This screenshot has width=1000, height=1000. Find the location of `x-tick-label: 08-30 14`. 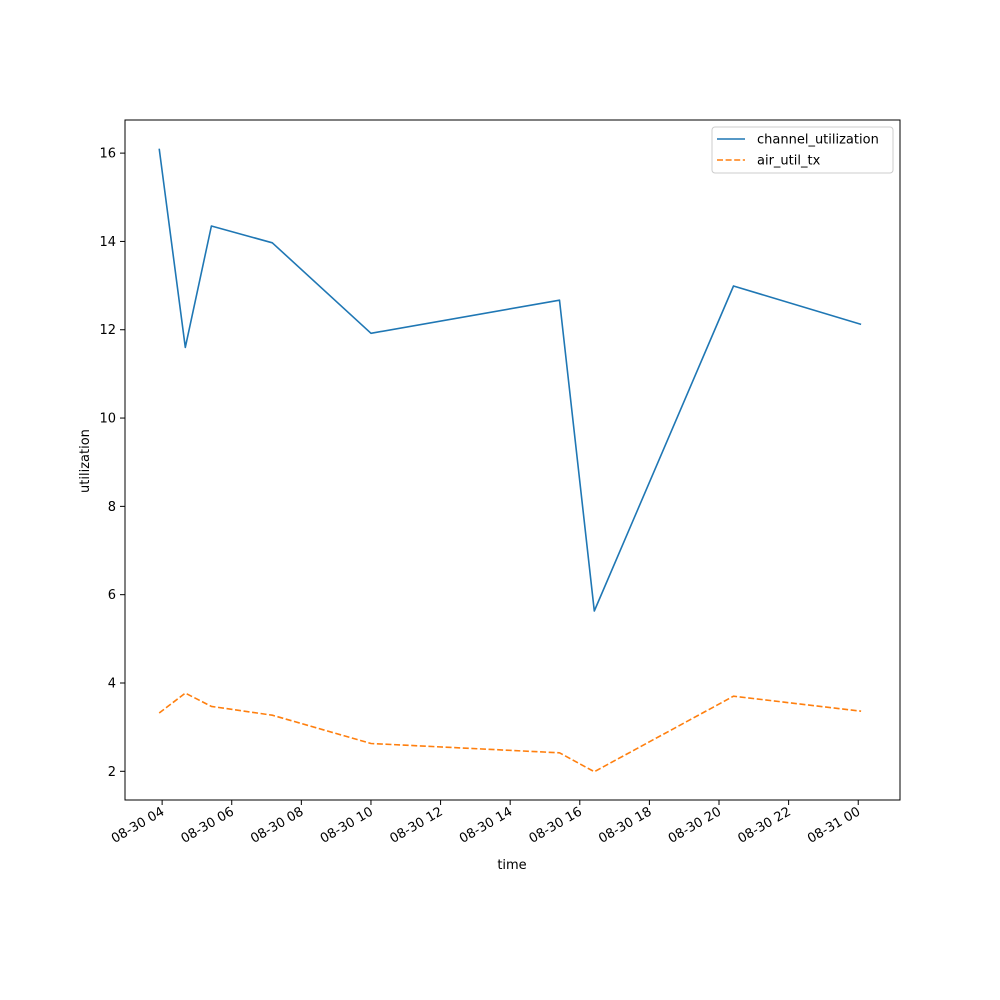

x-tick-label: 08-30 14 is located at coordinates (486, 825).